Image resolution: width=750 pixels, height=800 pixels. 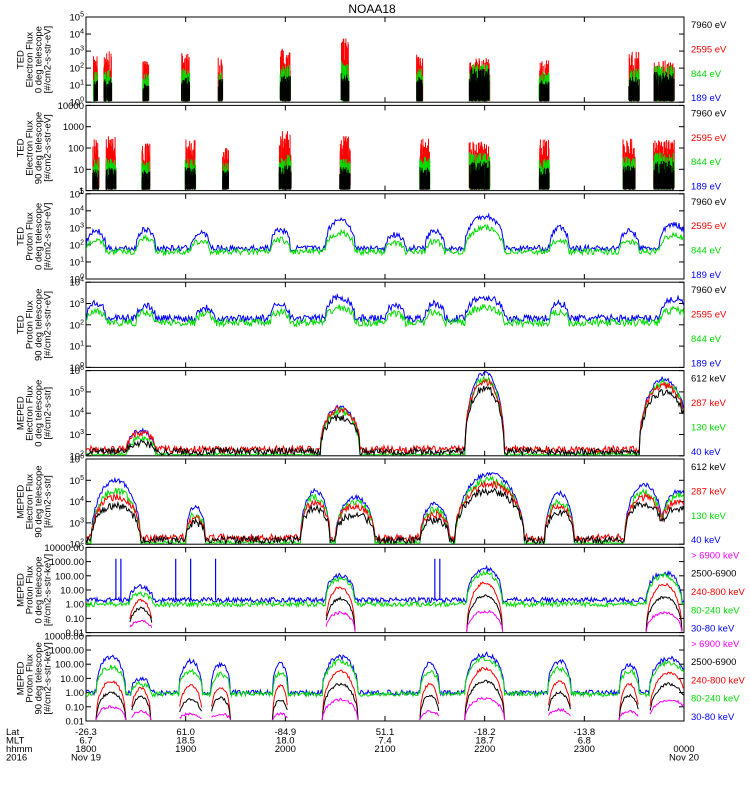 I want to click on y-tick-label: 100.00, so click(x=69, y=665).